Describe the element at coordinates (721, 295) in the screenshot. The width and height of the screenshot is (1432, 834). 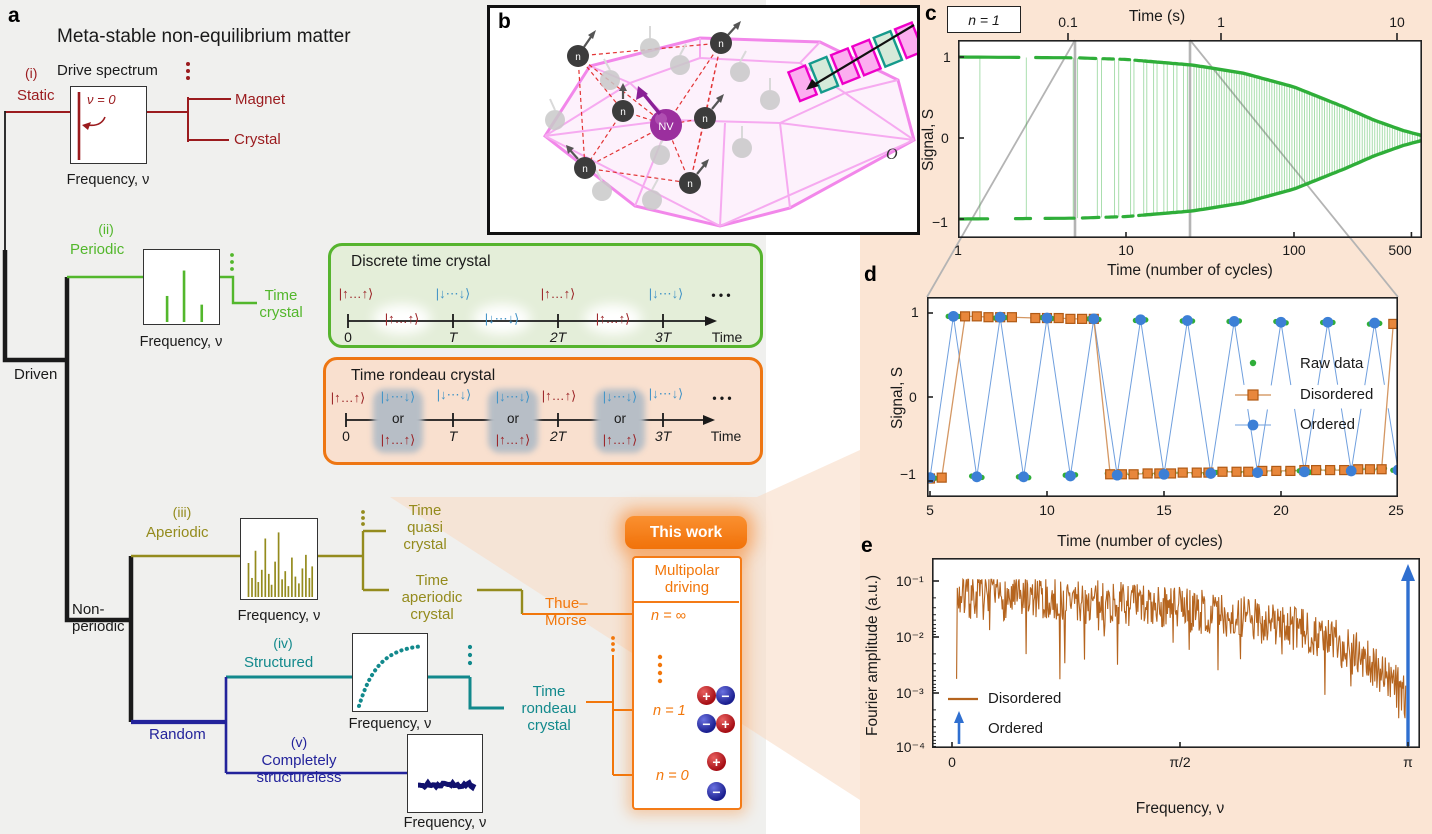
I see `dtc-ellipsis: • • •` at that location.